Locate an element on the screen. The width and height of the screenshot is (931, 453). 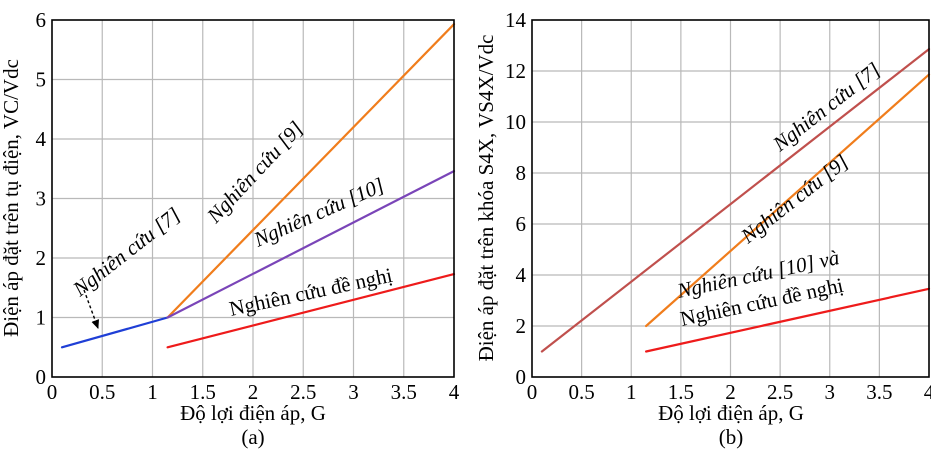
chart-b-x-tick-label: 1.5 is located at coordinates (681, 392).